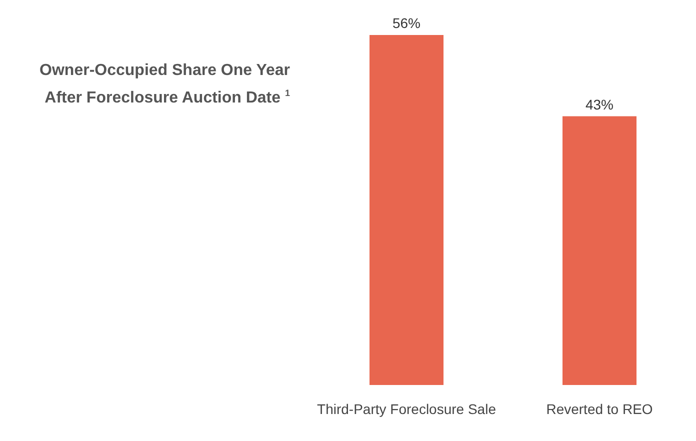  Describe the element at coordinates (599, 409) in the screenshot. I see `x-tick-label: Reverted to REO` at that location.